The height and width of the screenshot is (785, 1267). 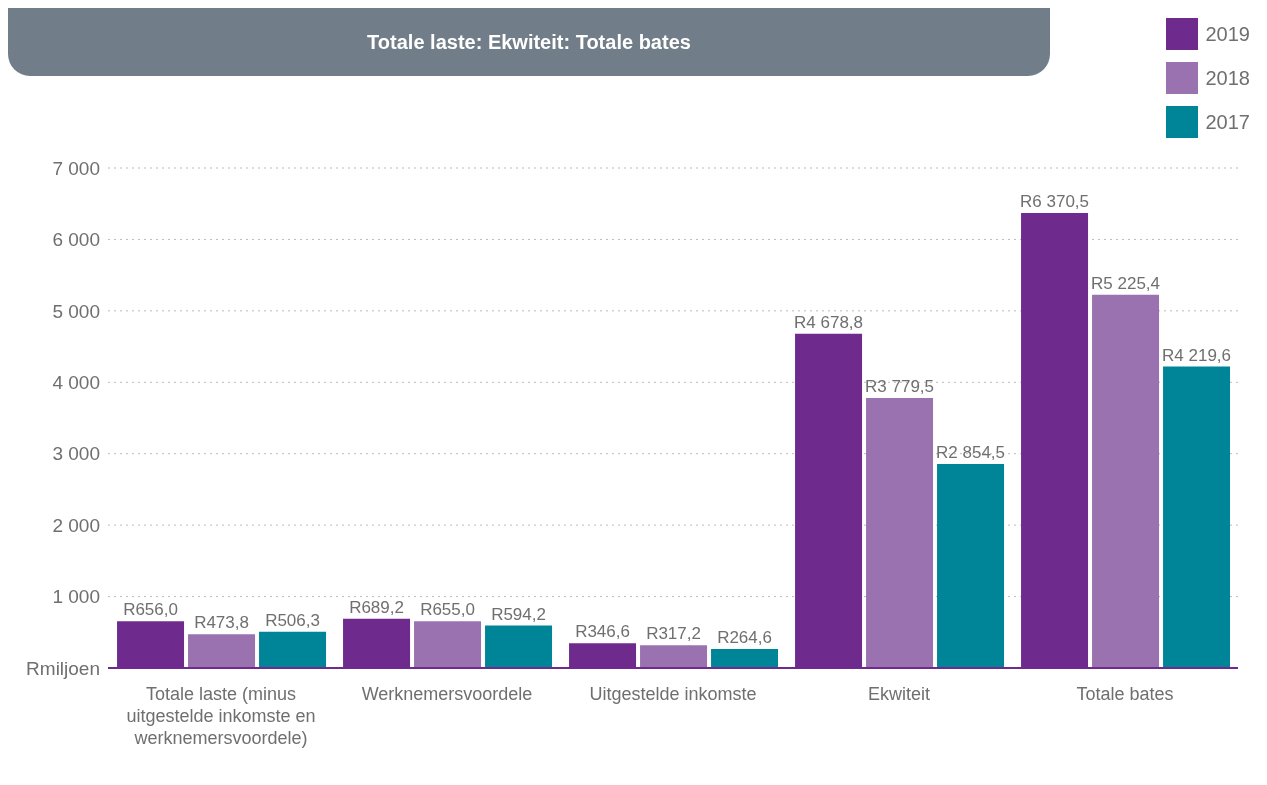 What do you see at coordinates (971, 453) in the screenshot?
I see `data-label: R2 854,5` at bounding box center [971, 453].